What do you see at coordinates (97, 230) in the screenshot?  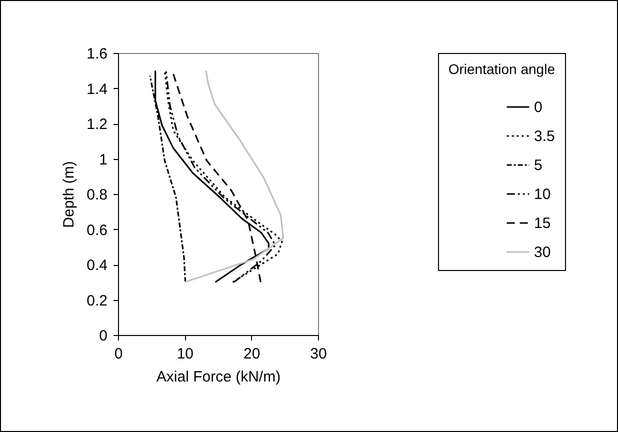 I see `y-tick-label: 0.6` at bounding box center [97, 230].